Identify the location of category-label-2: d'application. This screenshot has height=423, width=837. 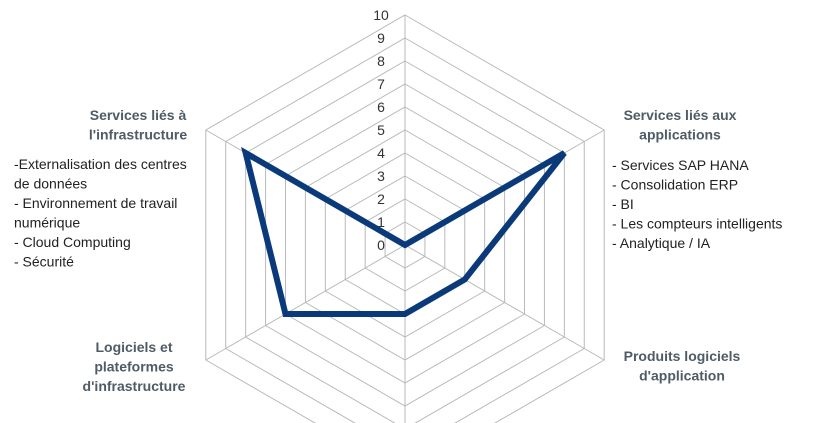
(682, 376).